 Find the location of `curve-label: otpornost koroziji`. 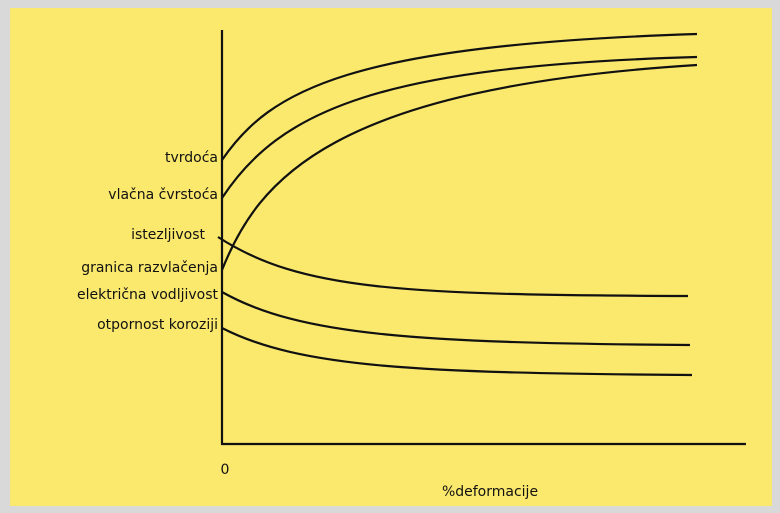

curve-label: otpornost koroziji is located at coordinates (157, 325).